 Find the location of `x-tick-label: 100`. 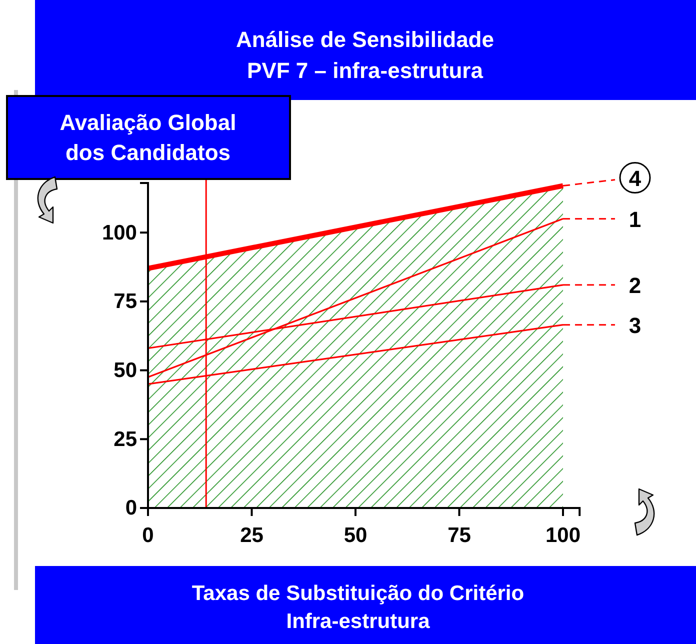

x-tick-label: 100 is located at coordinates (563, 536).